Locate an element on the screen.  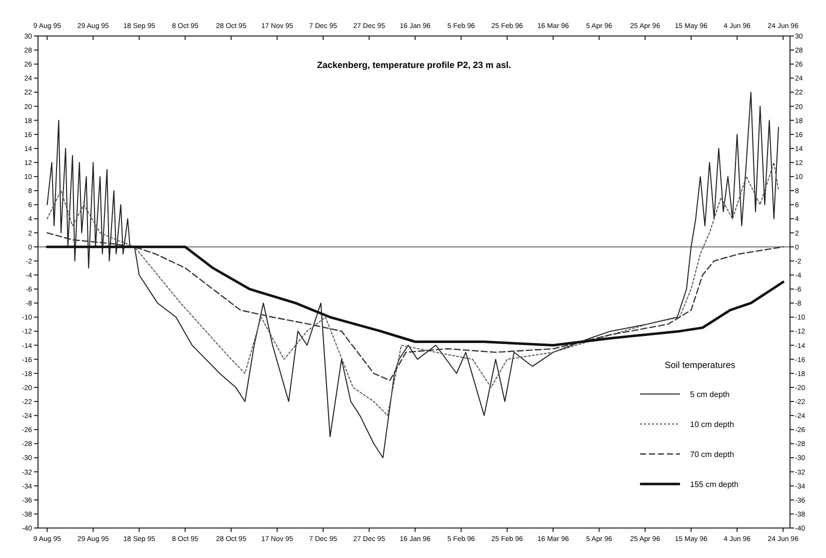
legend-title: Soil temperatures is located at coordinates (700, 365).